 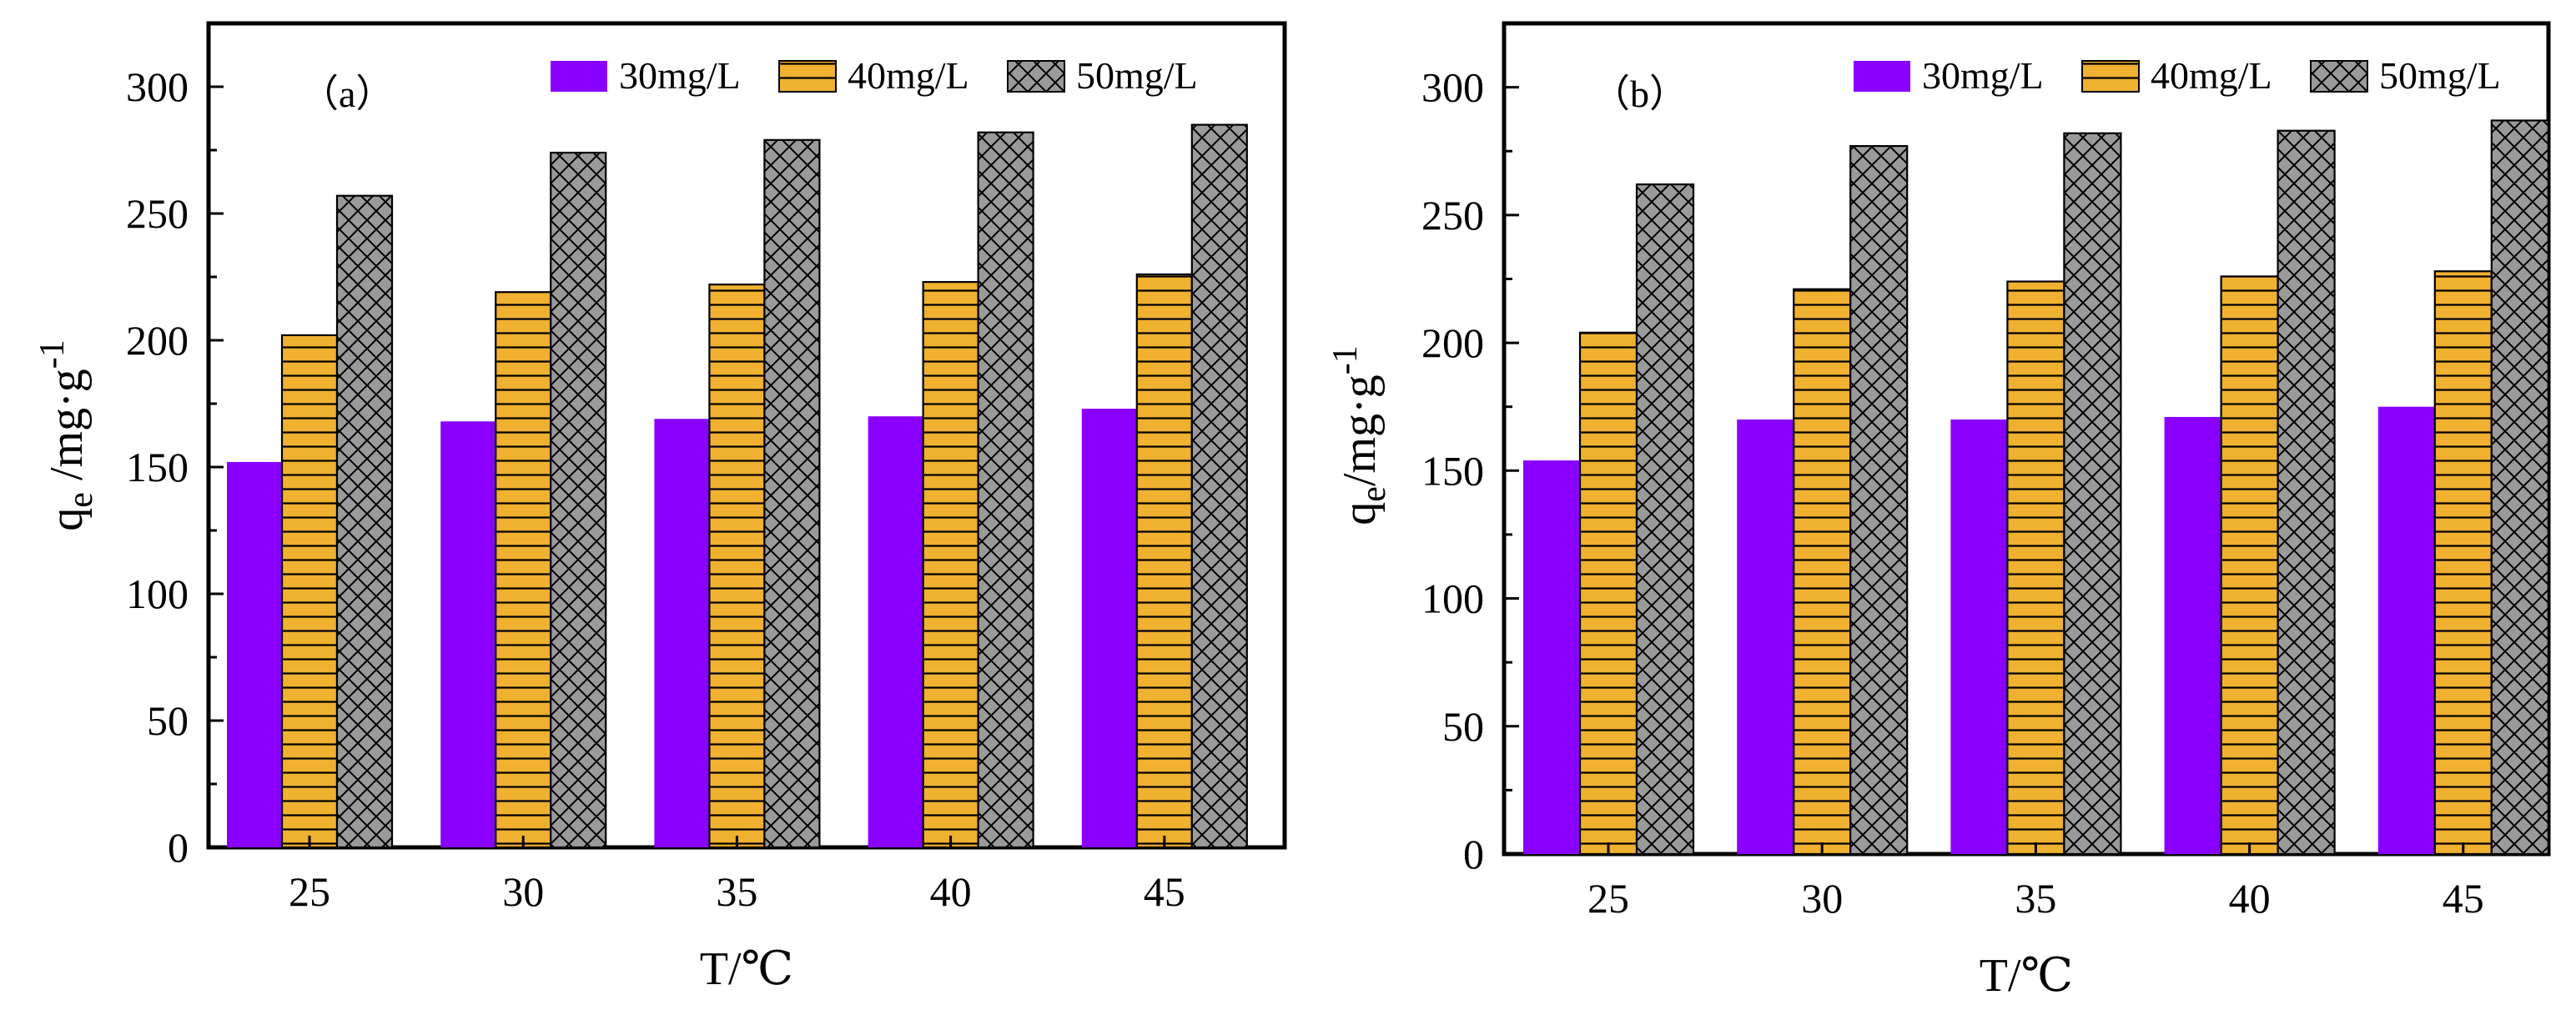 I want to click on panel-label-b: （b）, so click(x=1640, y=94).